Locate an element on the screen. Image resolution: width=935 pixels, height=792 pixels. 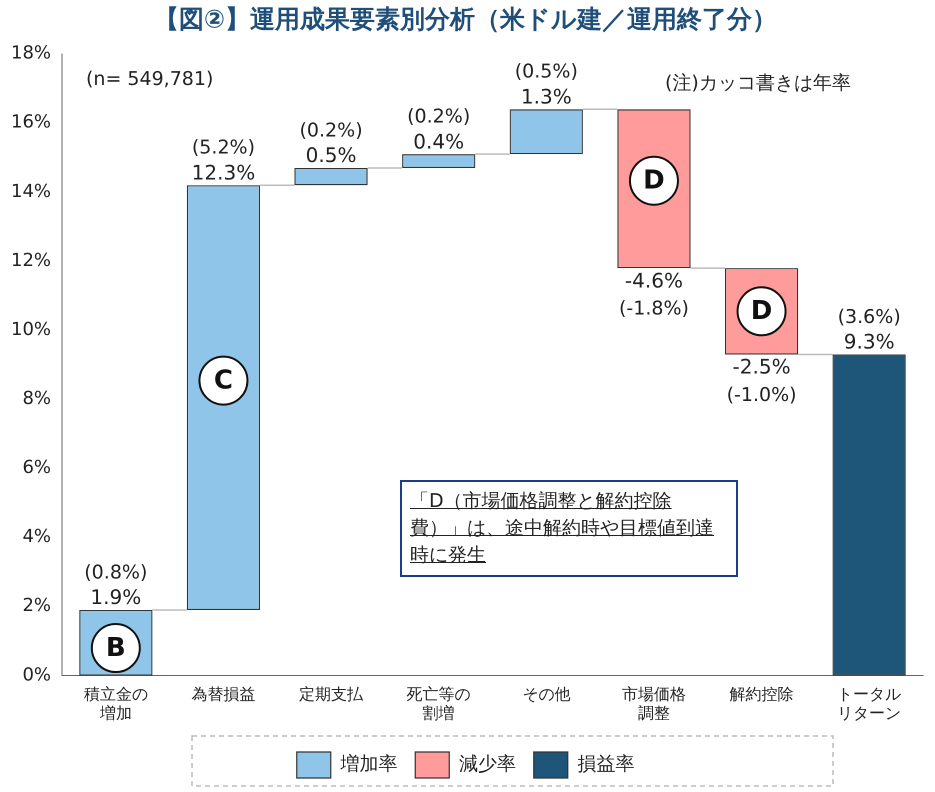
data-label: 0.4% is located at coordinates (438, 141).